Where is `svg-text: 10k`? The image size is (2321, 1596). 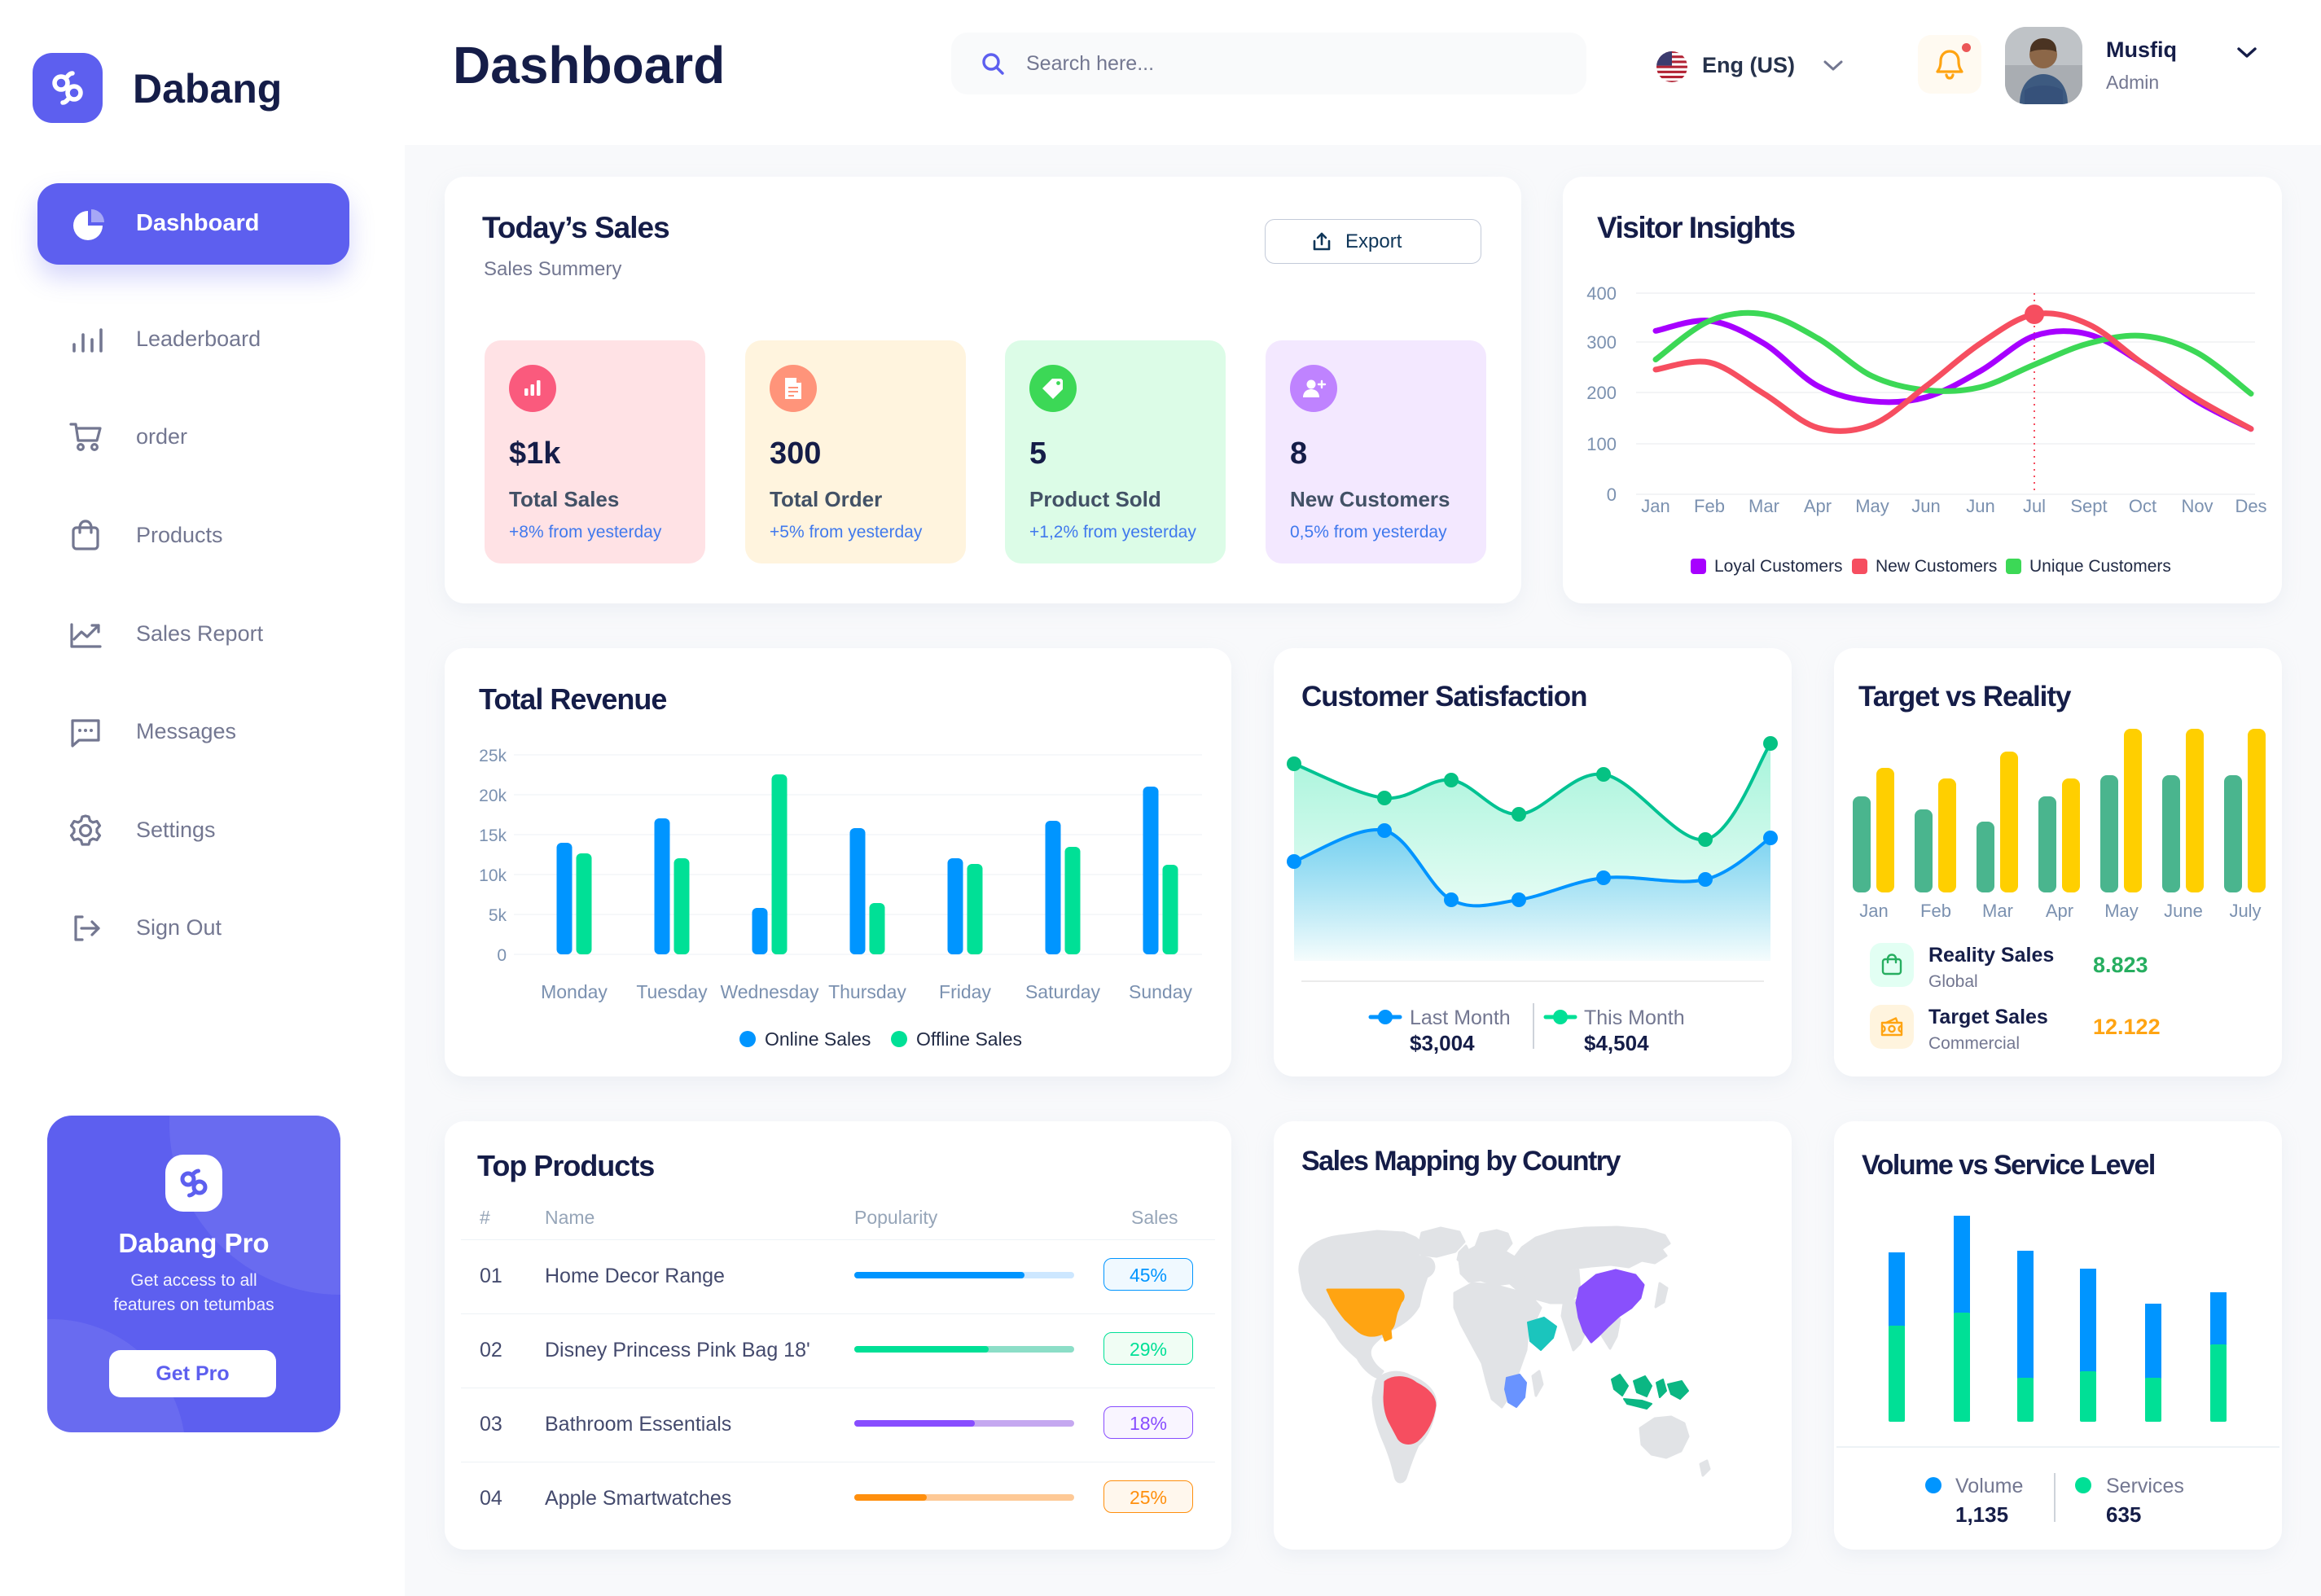
svg-text: 10k is located at coordinates (493, 875).